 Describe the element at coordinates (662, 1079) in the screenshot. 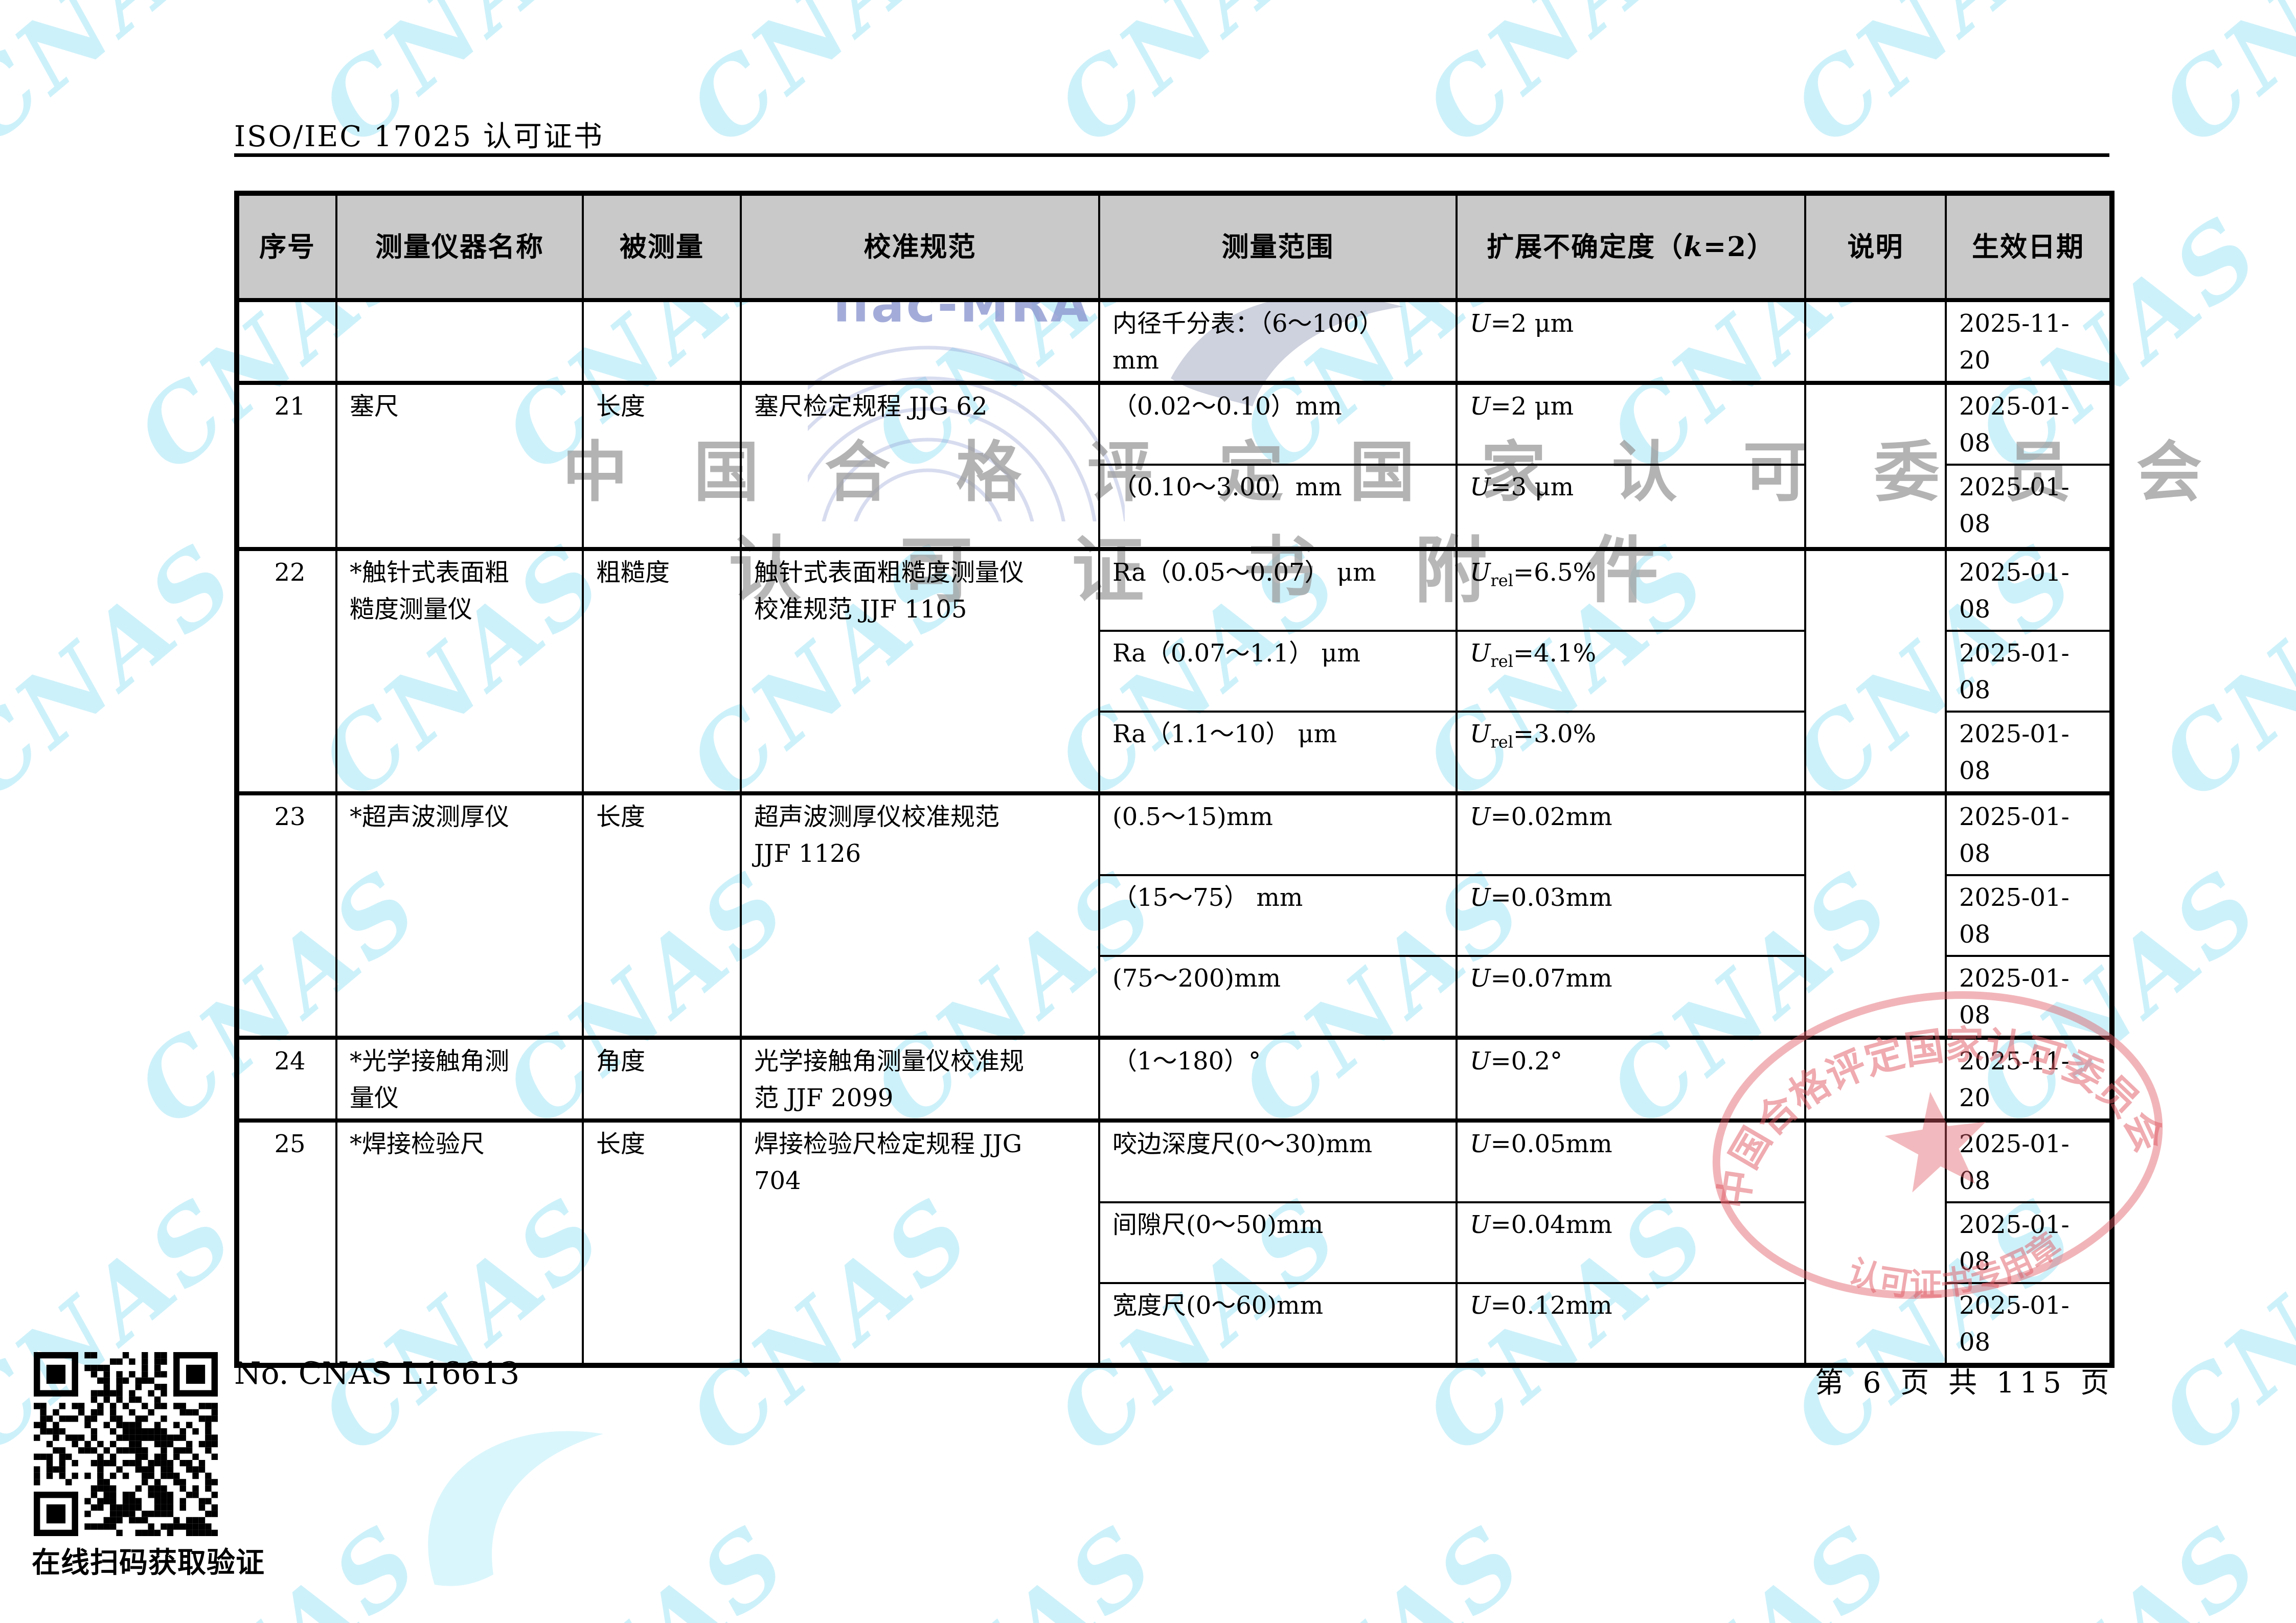

I see `cell-quantity: 角度` at that location.